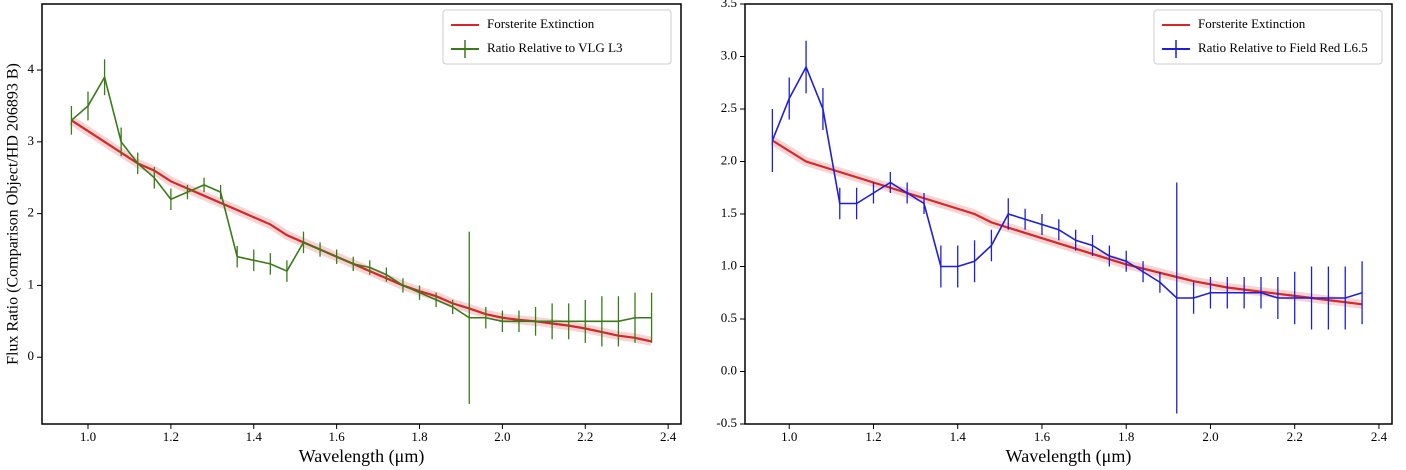 The width and height of the screenshot is (1406, 470). I want to click on y-tick-label: 2.0, so click(729, 159).